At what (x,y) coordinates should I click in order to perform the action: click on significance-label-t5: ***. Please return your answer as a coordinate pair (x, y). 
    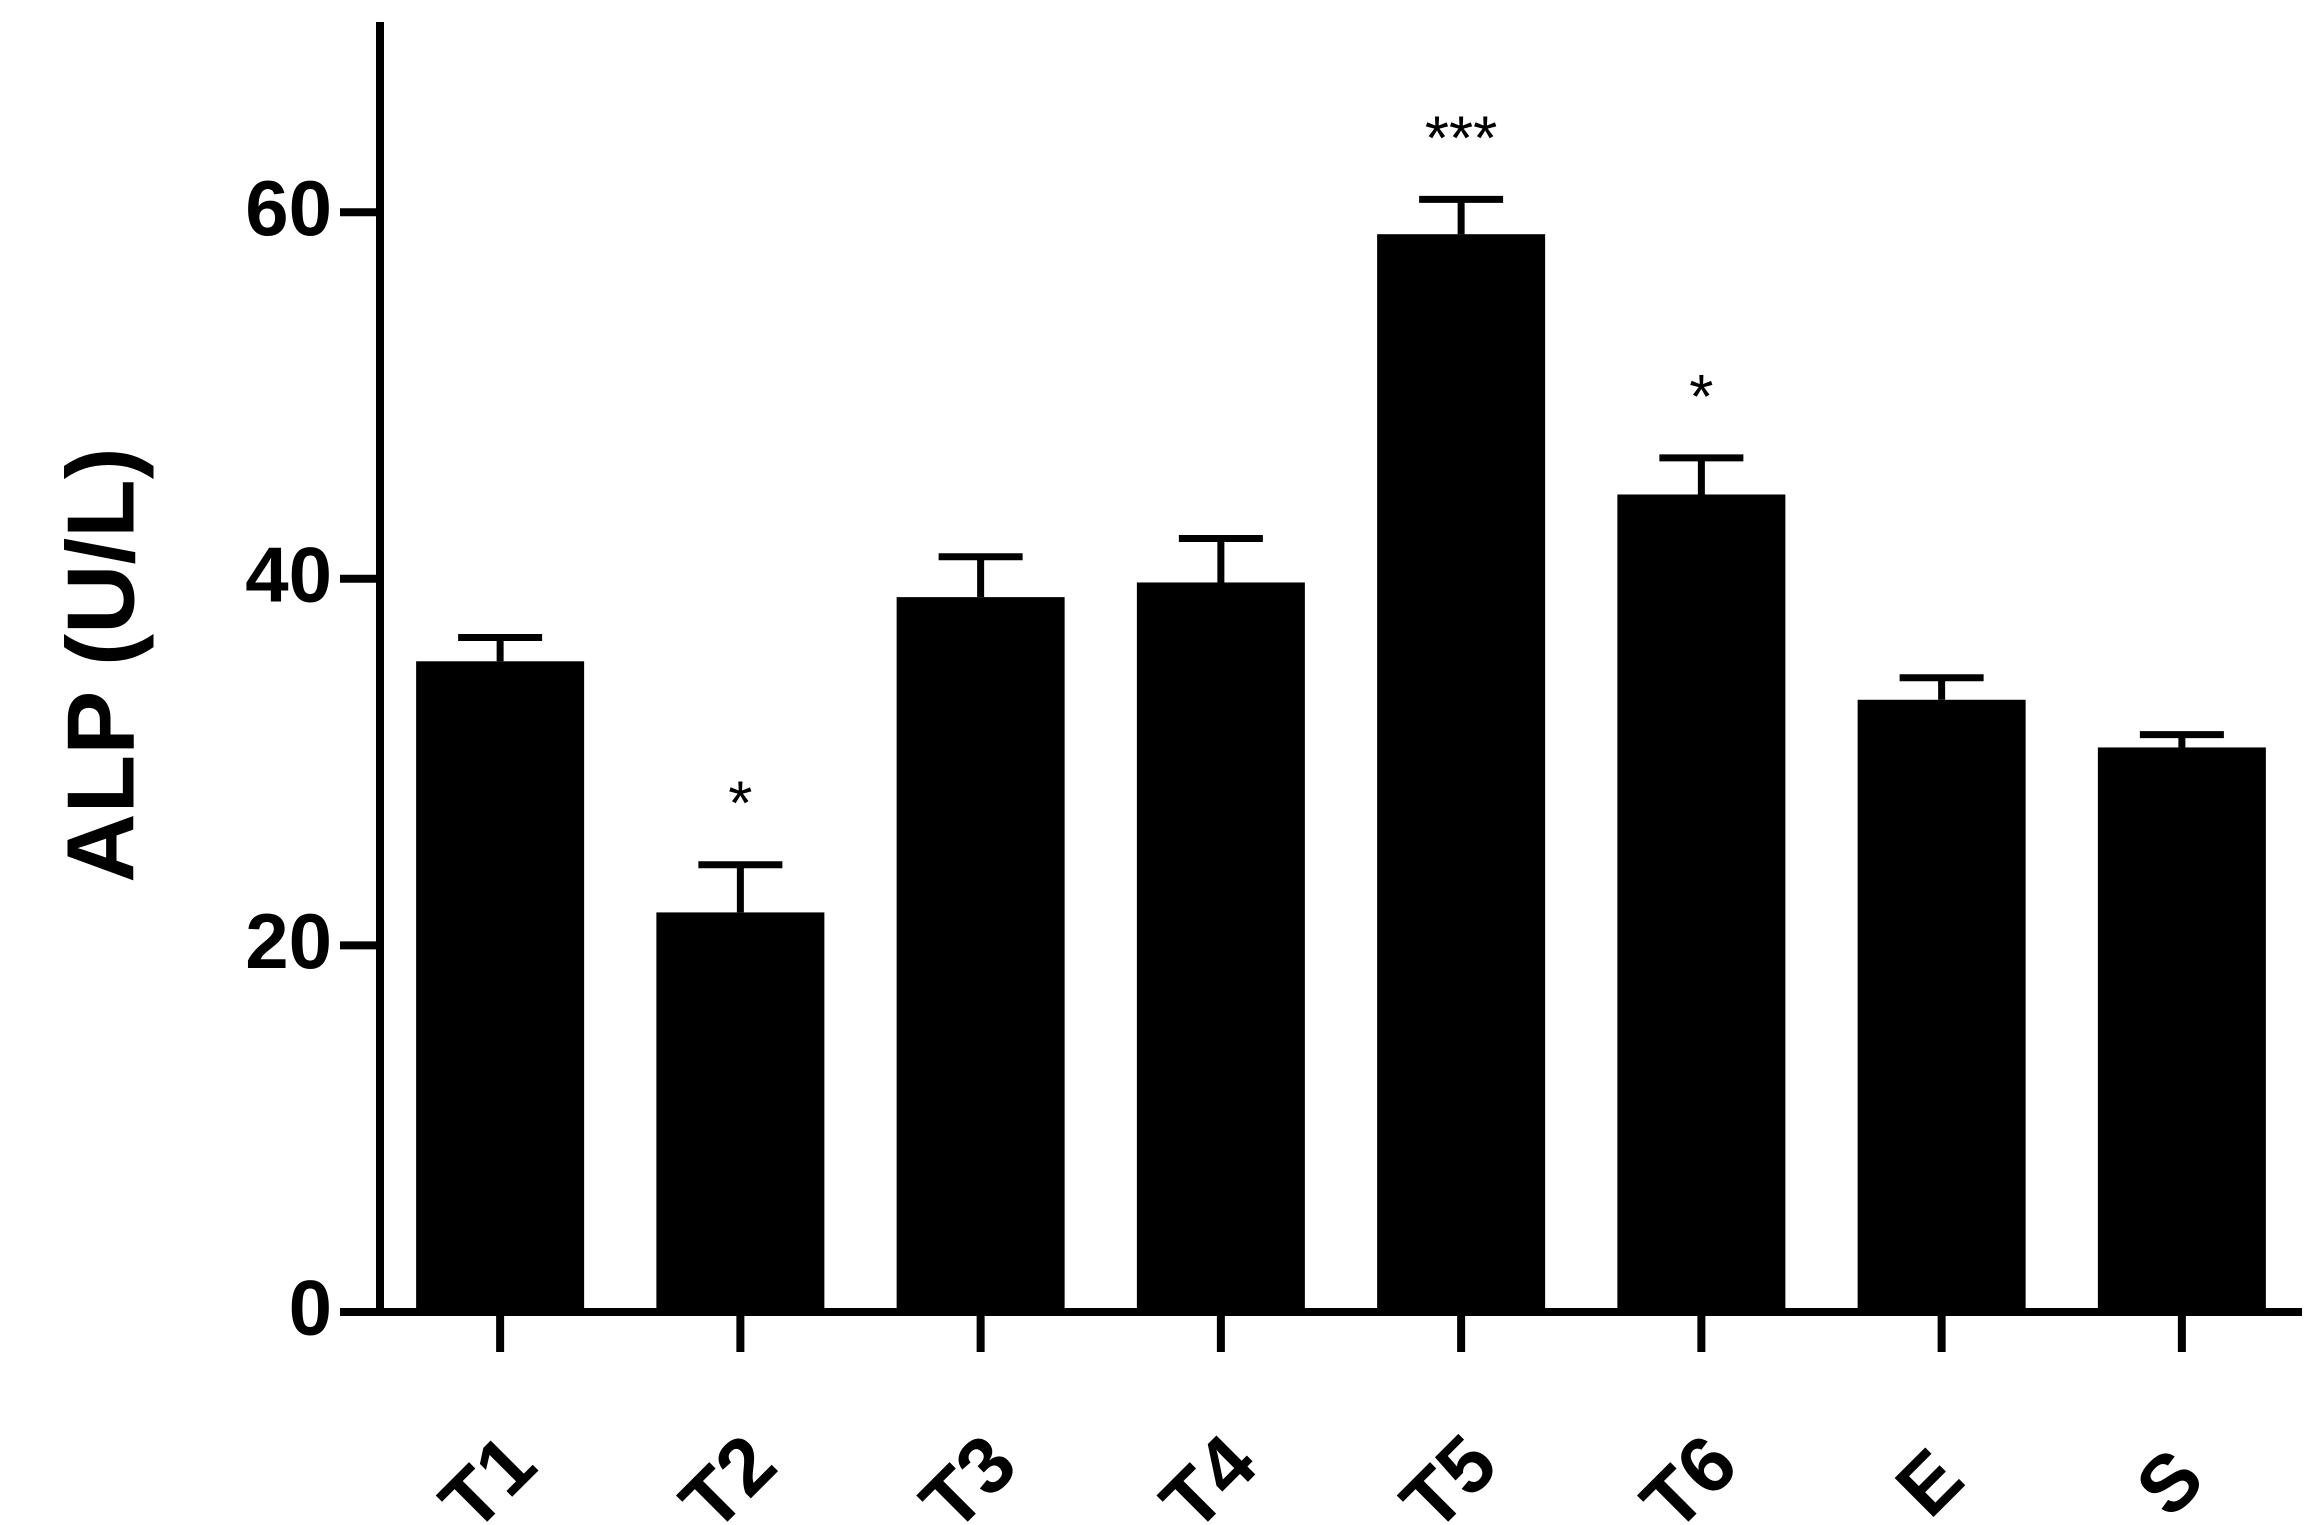
    Looking at the image, I should click on (1461, 138).